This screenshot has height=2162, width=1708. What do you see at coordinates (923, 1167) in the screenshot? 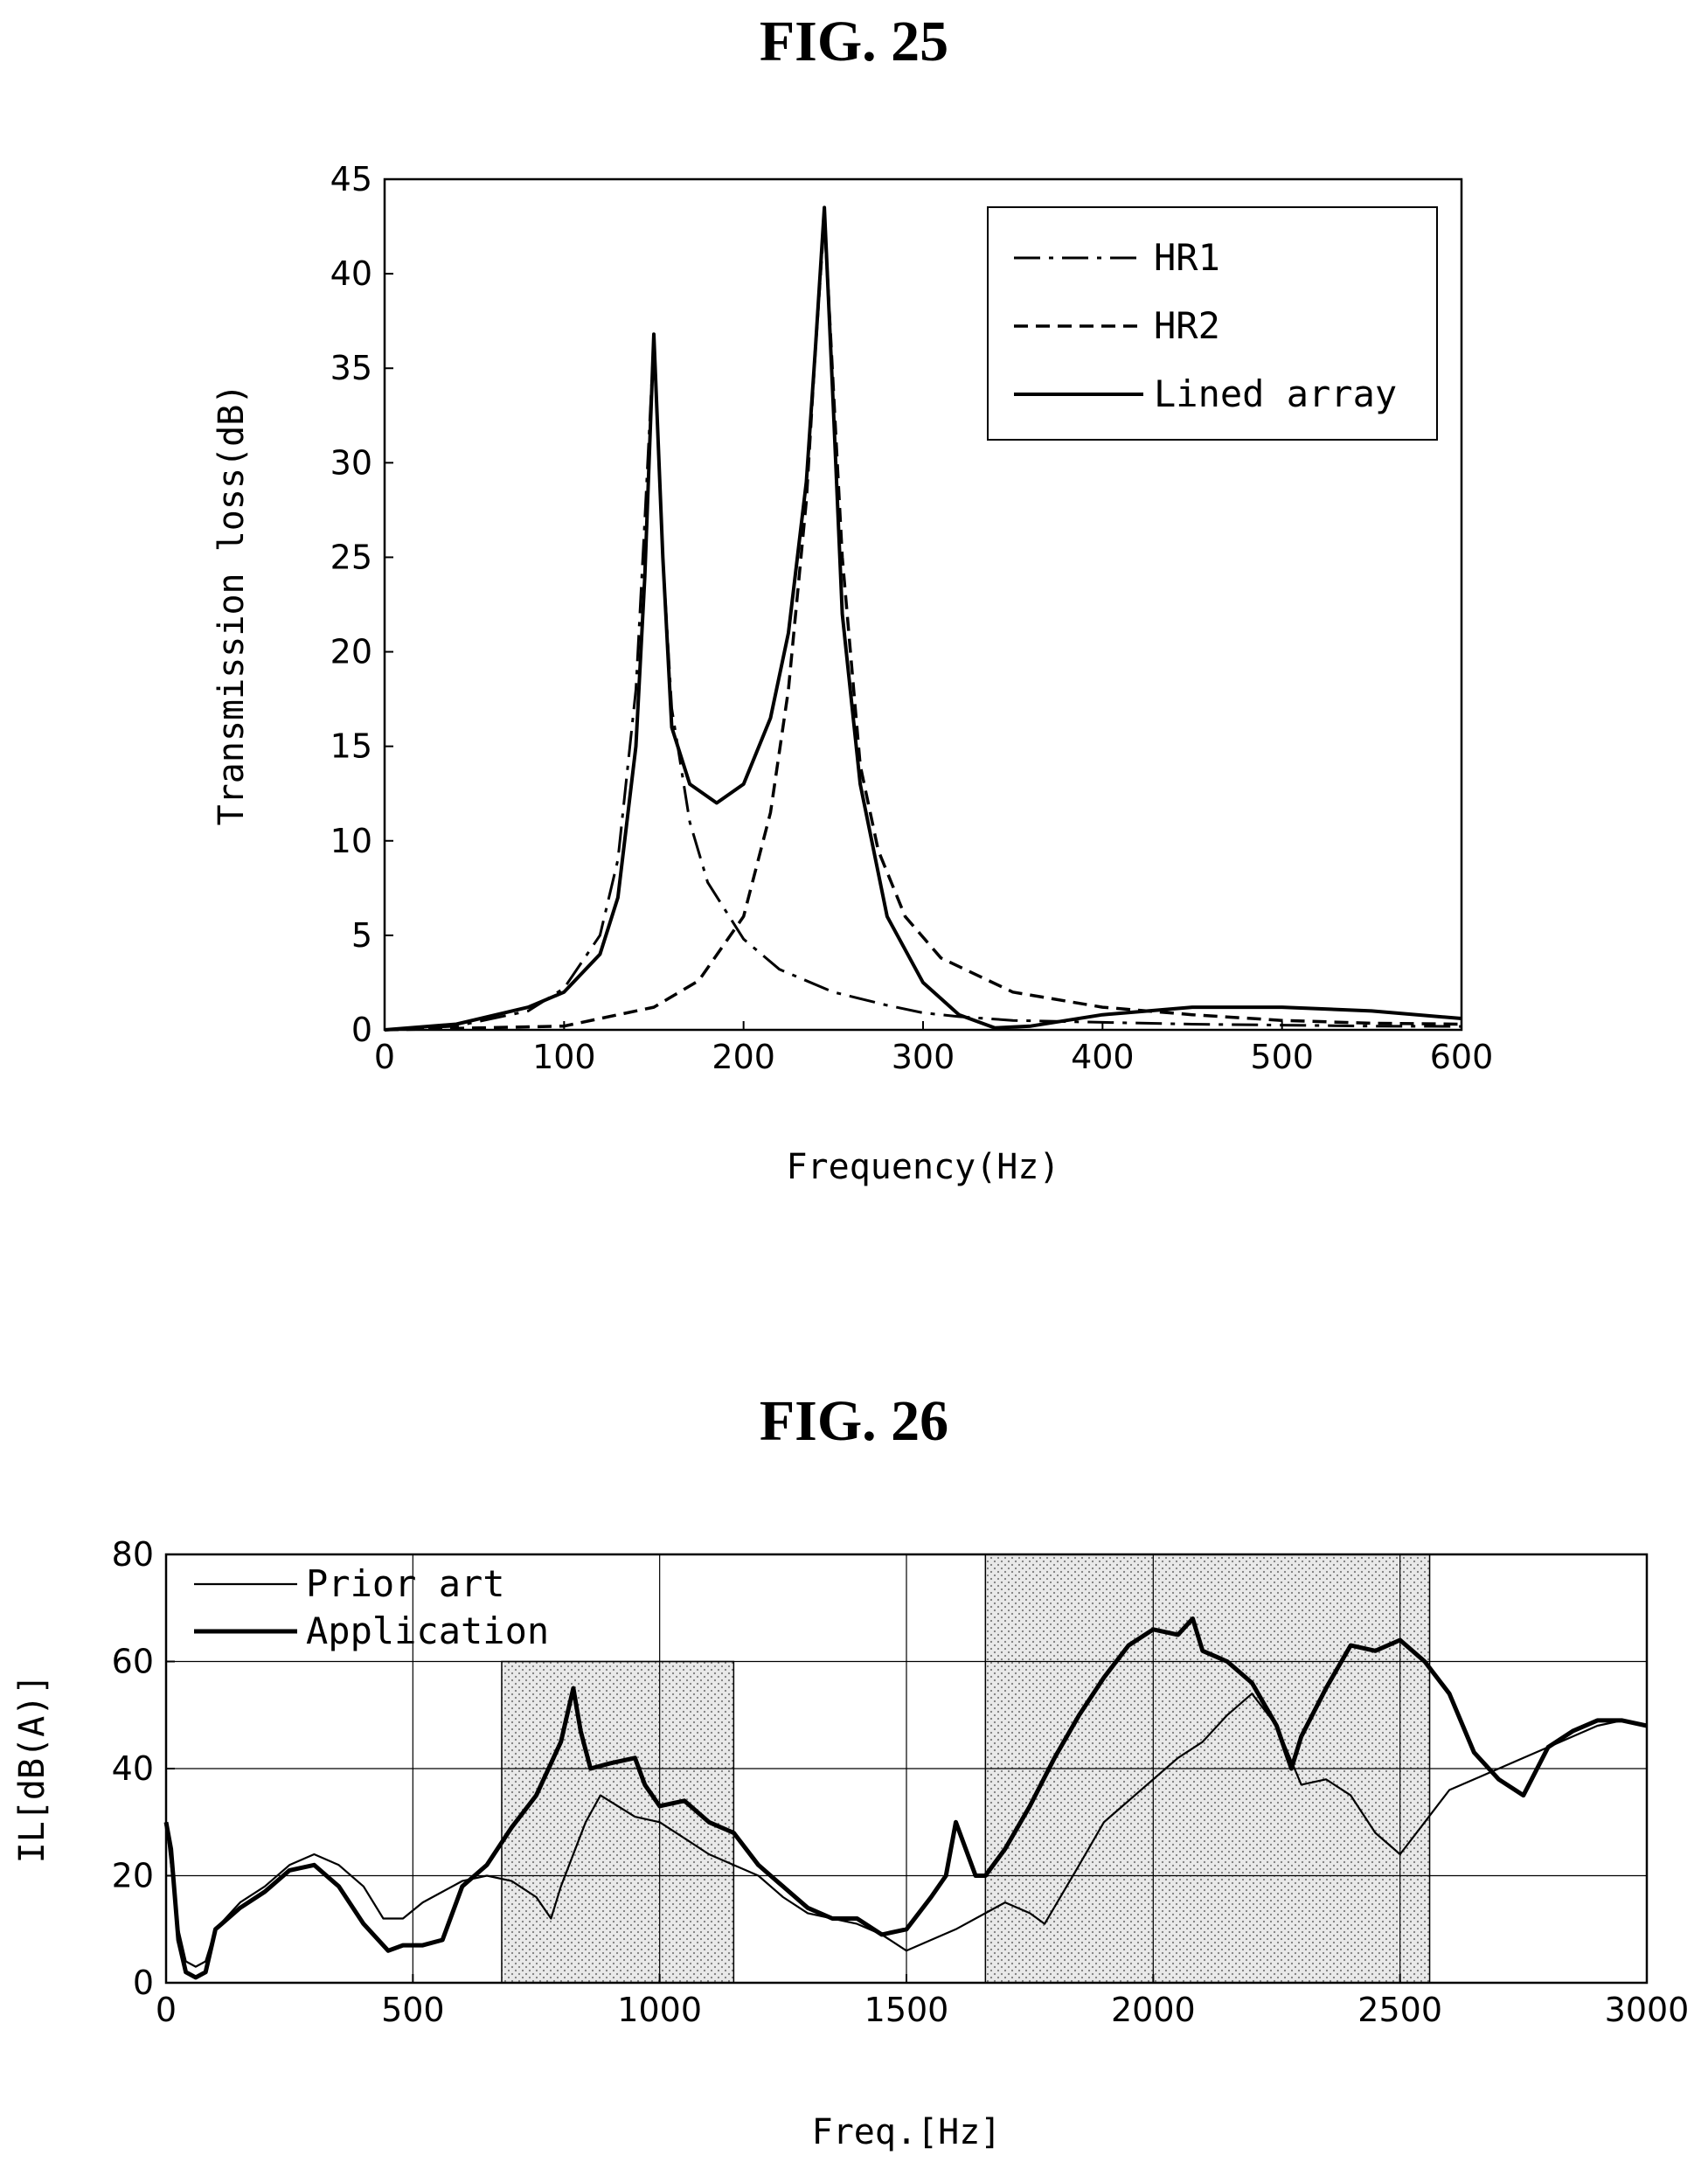
I see `x-axis-label: Frequency(Hz)` at bounding box center [923, 1167].